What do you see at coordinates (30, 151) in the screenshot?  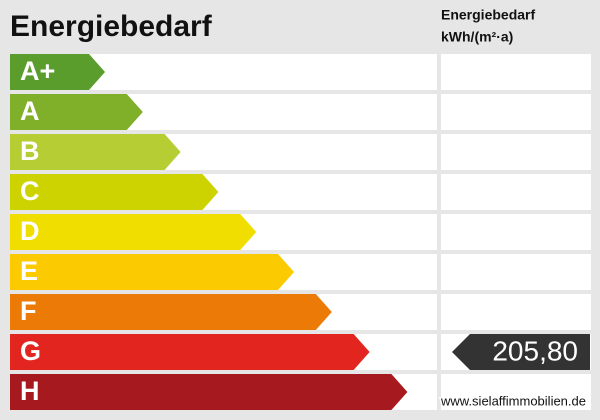 I see `class-label: B` at bounding box center [30, 151].